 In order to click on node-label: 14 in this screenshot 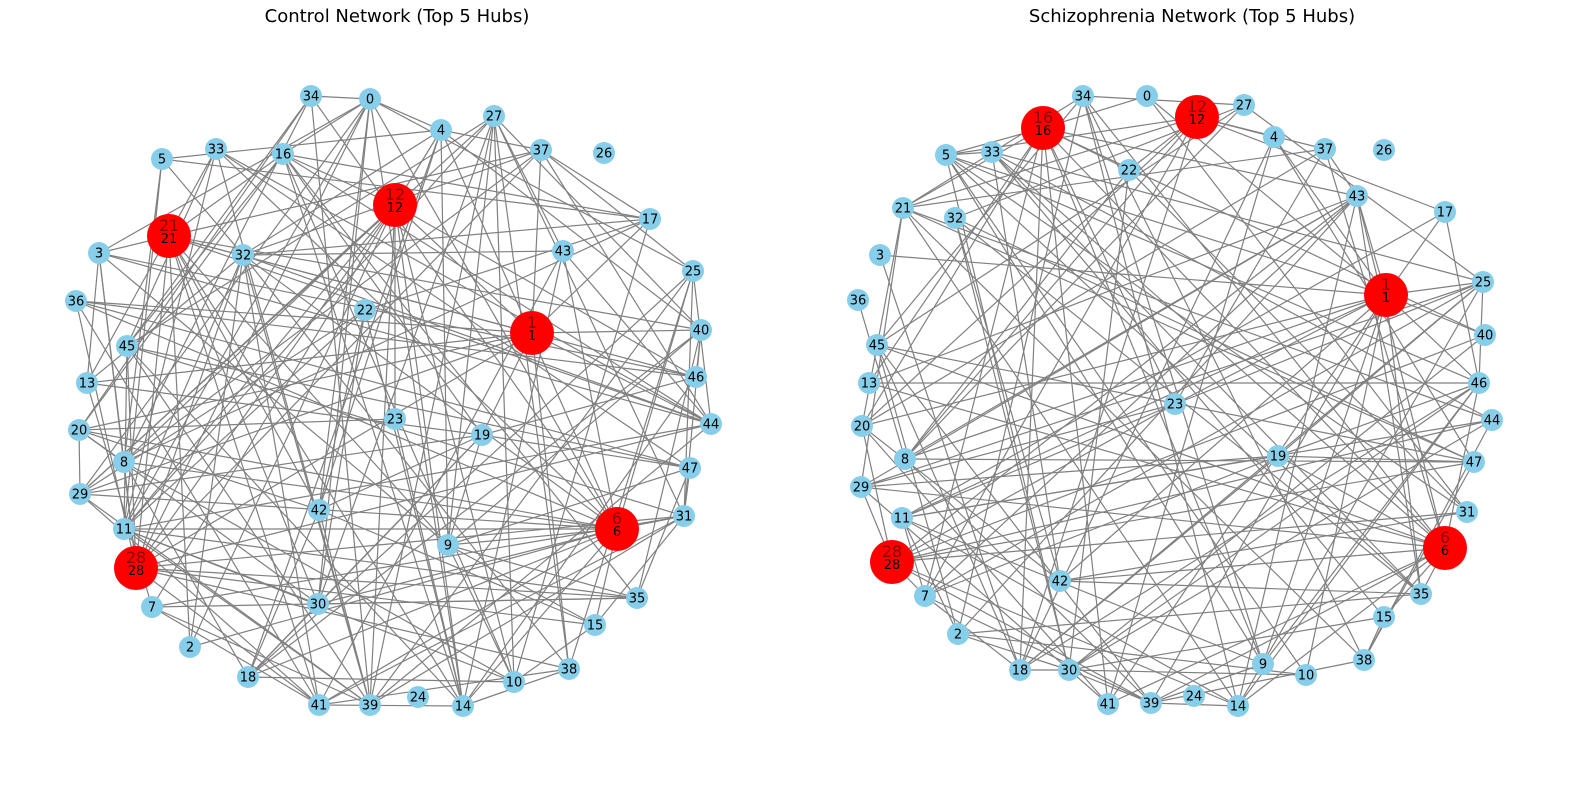, I will do `click(463, 707)`.